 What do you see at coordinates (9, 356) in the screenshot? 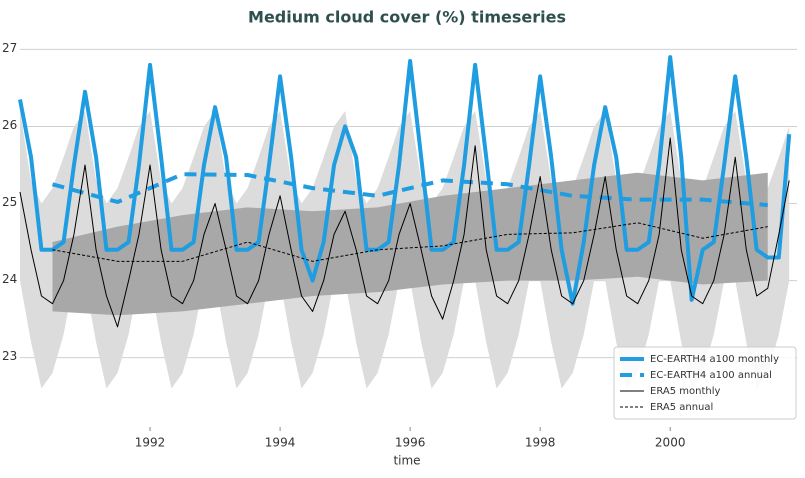
I see `y-tick-label: 23` at bounding box center [9, 356].